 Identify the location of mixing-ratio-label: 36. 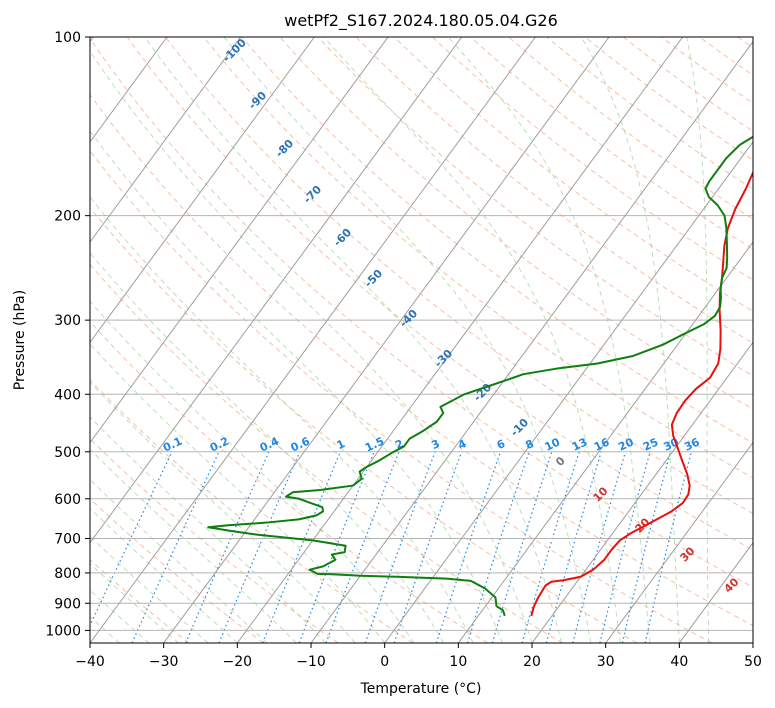
(692, 444).